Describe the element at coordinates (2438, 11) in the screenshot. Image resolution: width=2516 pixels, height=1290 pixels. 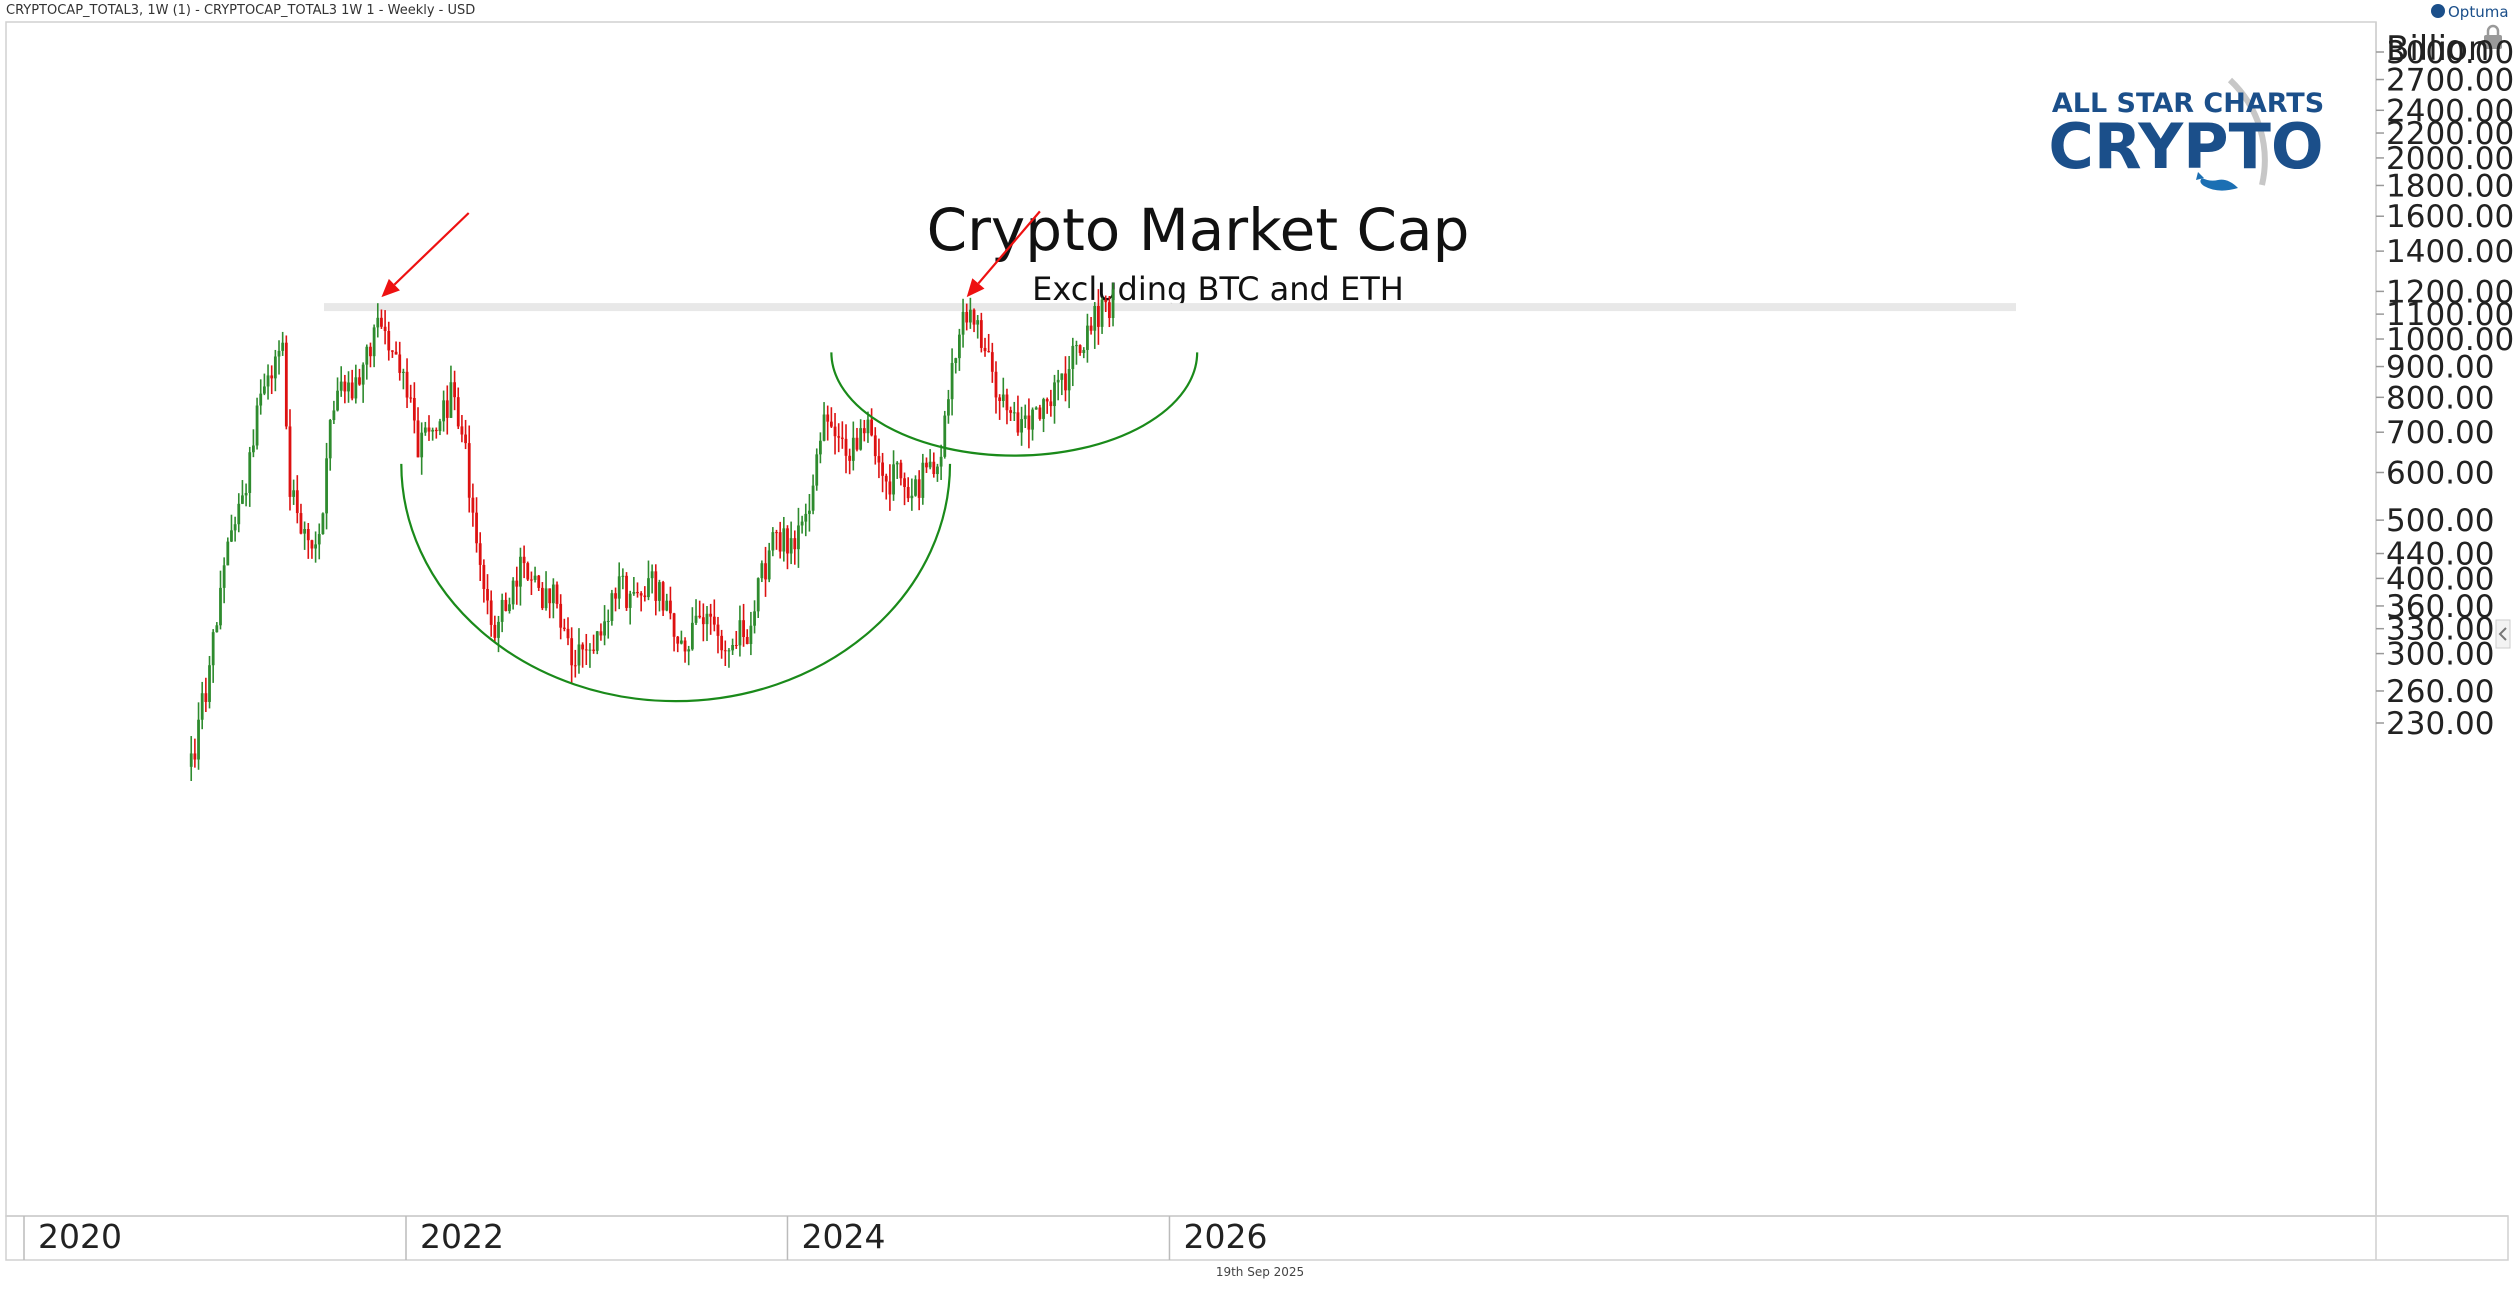
I see `brand-icon` at that location.